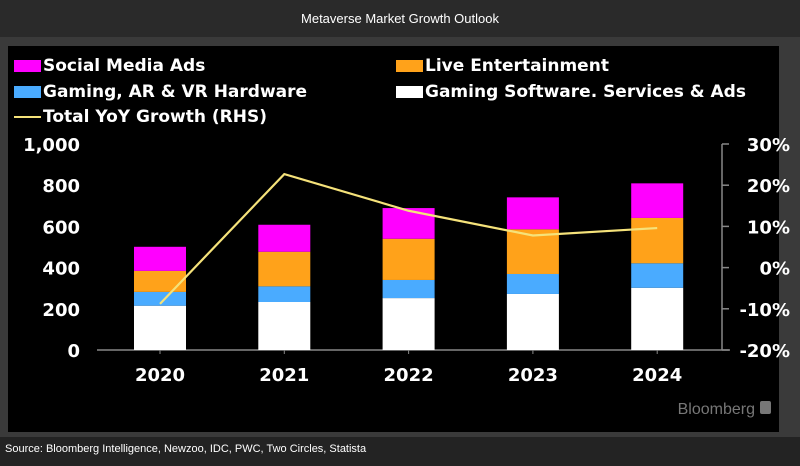 This screenshot has height=466, width=800. What do you see at coordinates (774, 269) in the screenshot?
I see `right-axis-tick-label: 0%` at bounding box center [774, 269].